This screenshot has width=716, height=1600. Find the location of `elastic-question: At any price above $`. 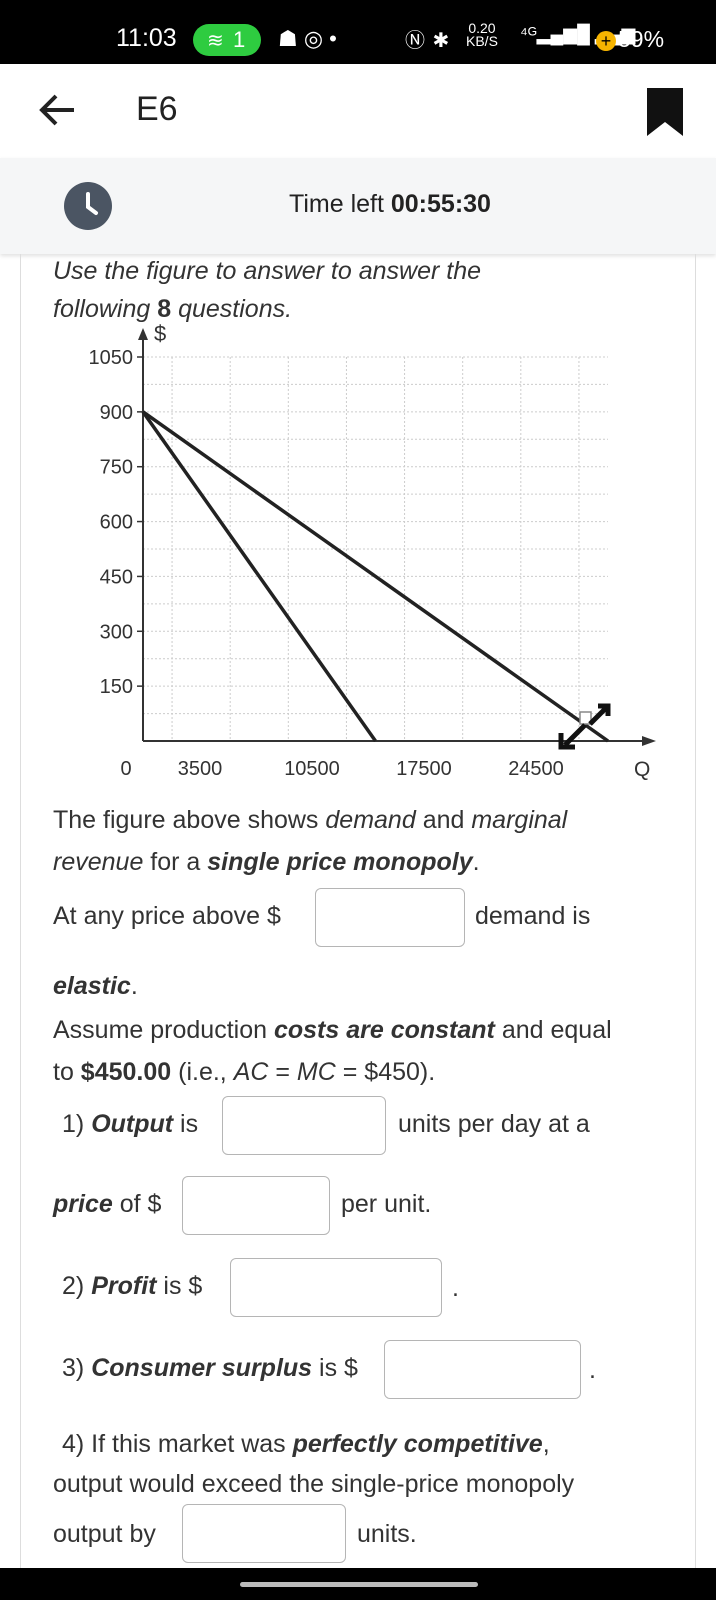

elastic-question: At any price above $ is located at coordinates (167, 916).